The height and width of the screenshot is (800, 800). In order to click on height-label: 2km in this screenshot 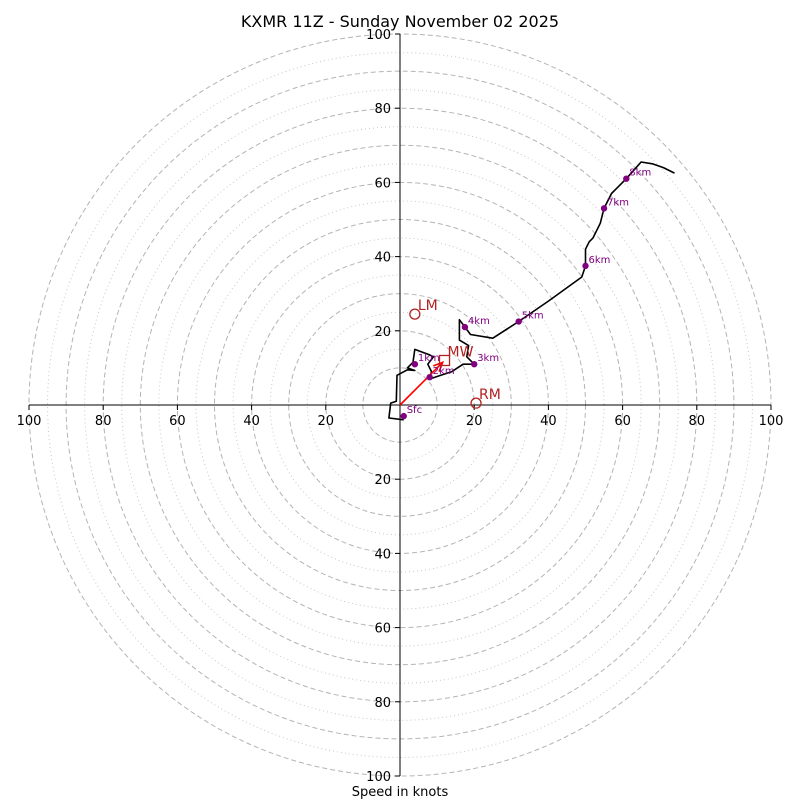, I will do `click(444, 371)`.